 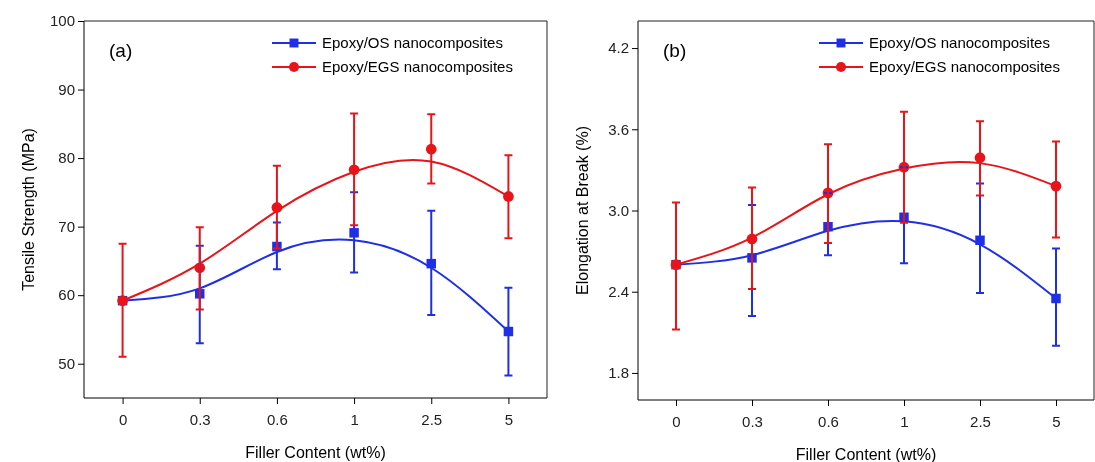 I want to click on y-tick-label: 100, so click(x=62, y=21).